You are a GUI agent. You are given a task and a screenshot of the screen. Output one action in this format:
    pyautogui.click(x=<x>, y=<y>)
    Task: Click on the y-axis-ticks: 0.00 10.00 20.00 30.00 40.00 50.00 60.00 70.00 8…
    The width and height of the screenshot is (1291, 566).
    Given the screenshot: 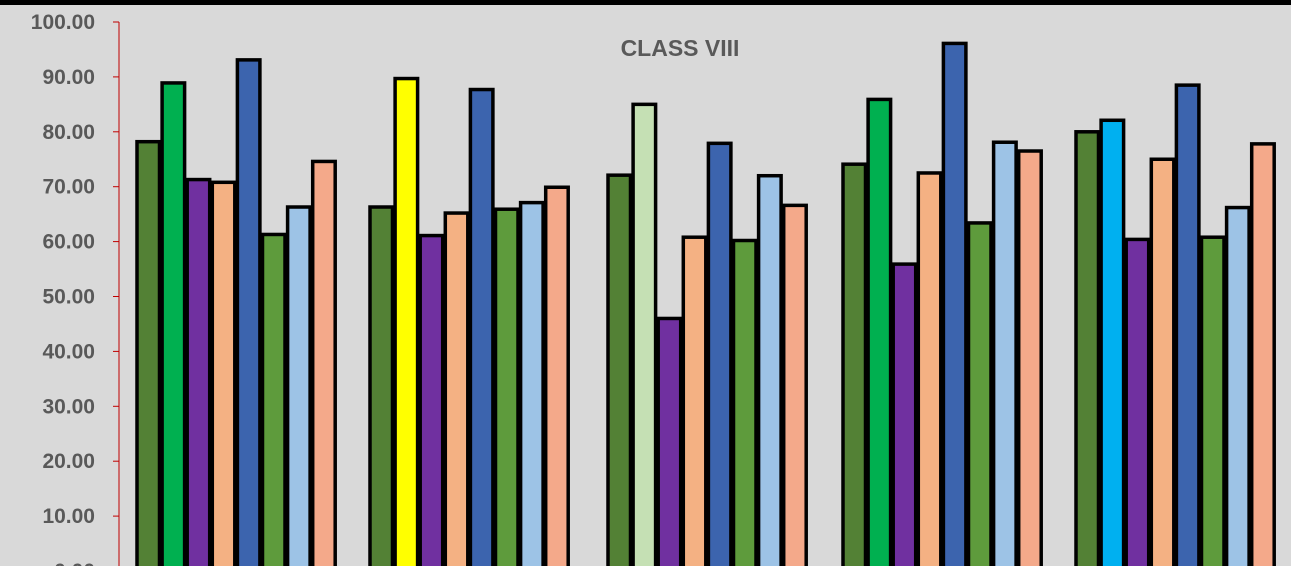 What is the action you would take?
    pyautogui.click(x=75, y=288)
    